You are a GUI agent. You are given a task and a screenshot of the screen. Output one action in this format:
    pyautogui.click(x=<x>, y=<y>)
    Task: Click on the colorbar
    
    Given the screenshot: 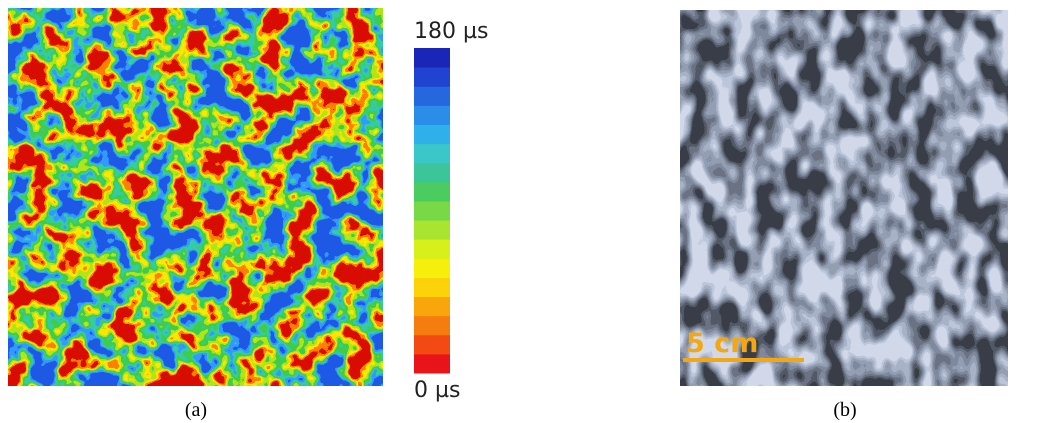 What is the action you would take?
    pyautogui.click(x=432, y=211)
    